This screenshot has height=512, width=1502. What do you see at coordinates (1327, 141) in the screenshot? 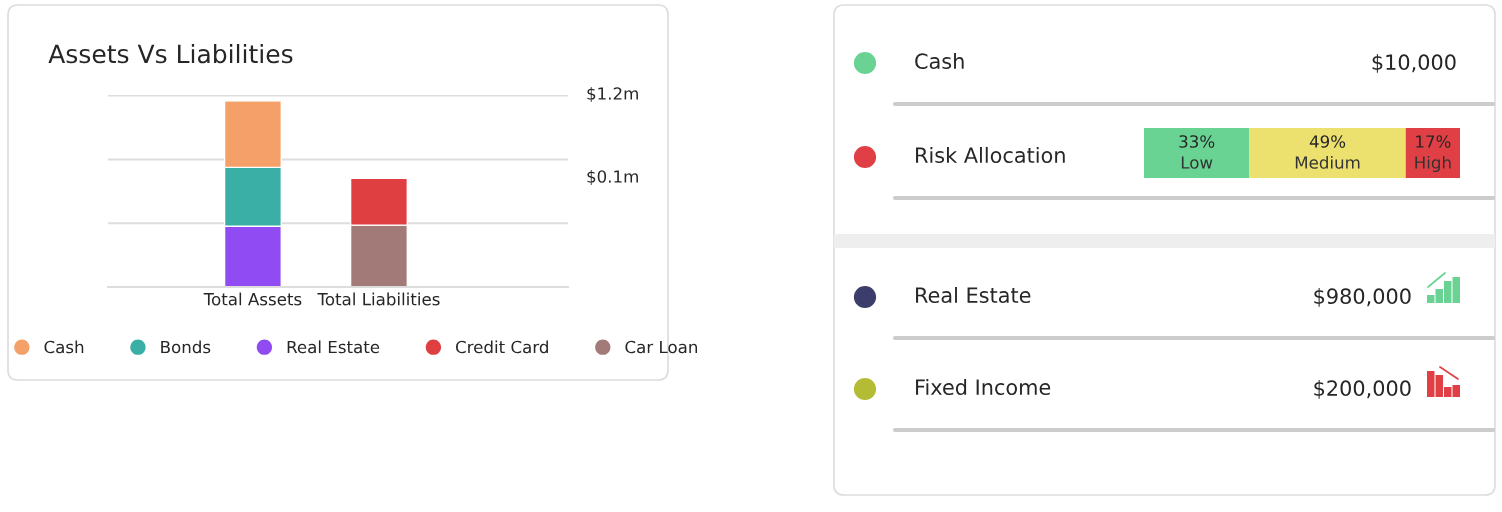
I see `data-label: 49%` at bounding box center [1327, 141].